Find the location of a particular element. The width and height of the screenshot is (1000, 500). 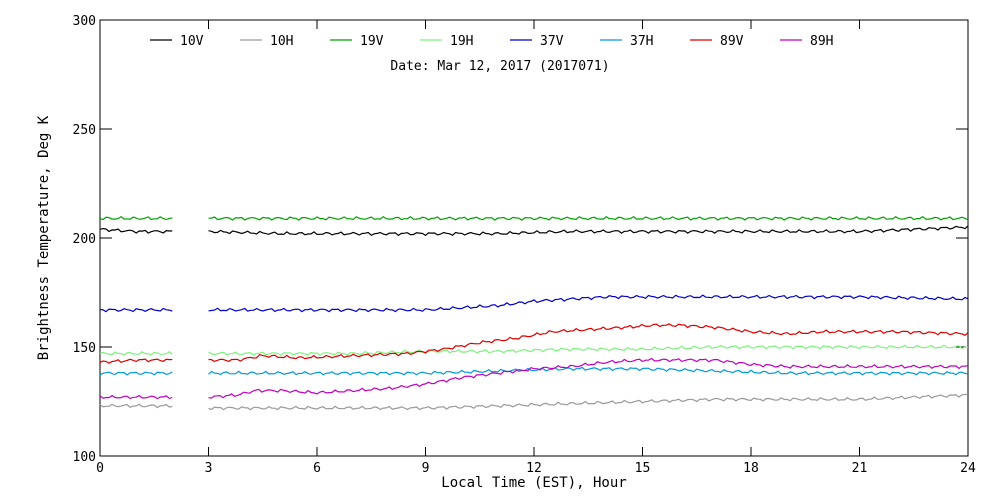

y-tick-label: 150 is located at coordinates (84, 348).